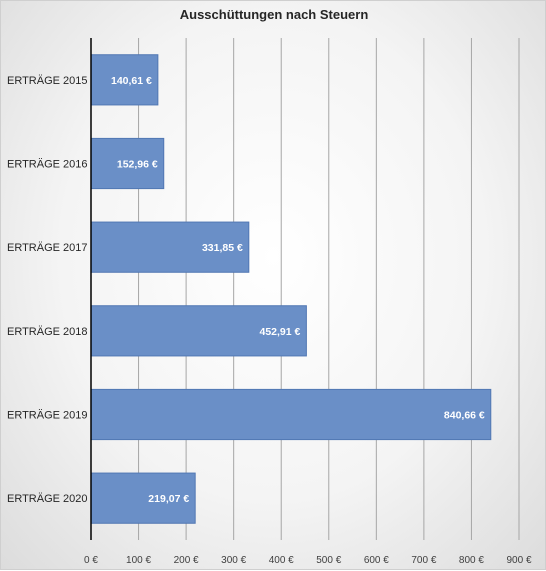  I want to click on data-label: 140,61 €, so click(131, 81).